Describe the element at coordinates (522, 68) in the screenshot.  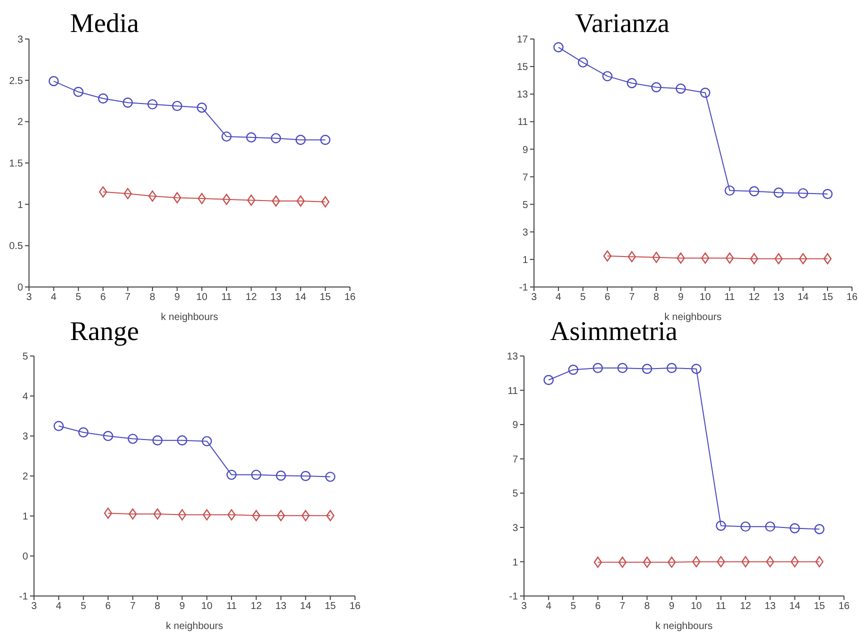
I see `y-tick-label: 15` at that location.